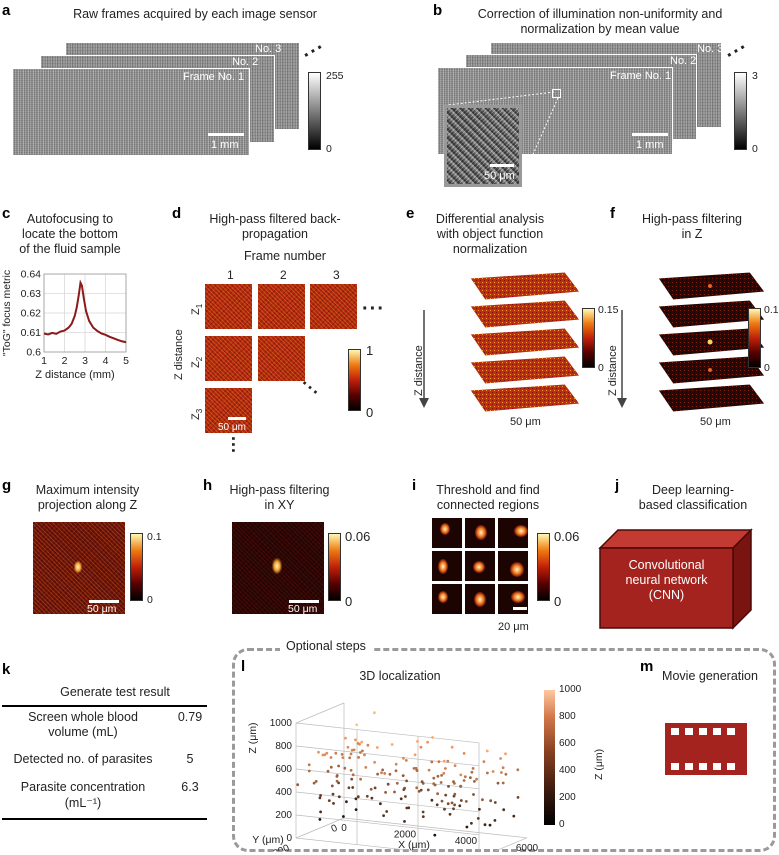  I want to click on y-tick-label: 0.64, so click(31, 275).